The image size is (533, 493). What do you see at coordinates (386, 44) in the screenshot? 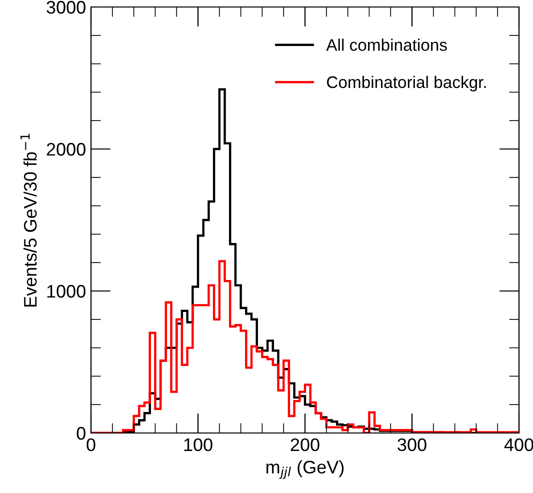
I see `legend-label: All combinations` at bounding box center [386, 44].